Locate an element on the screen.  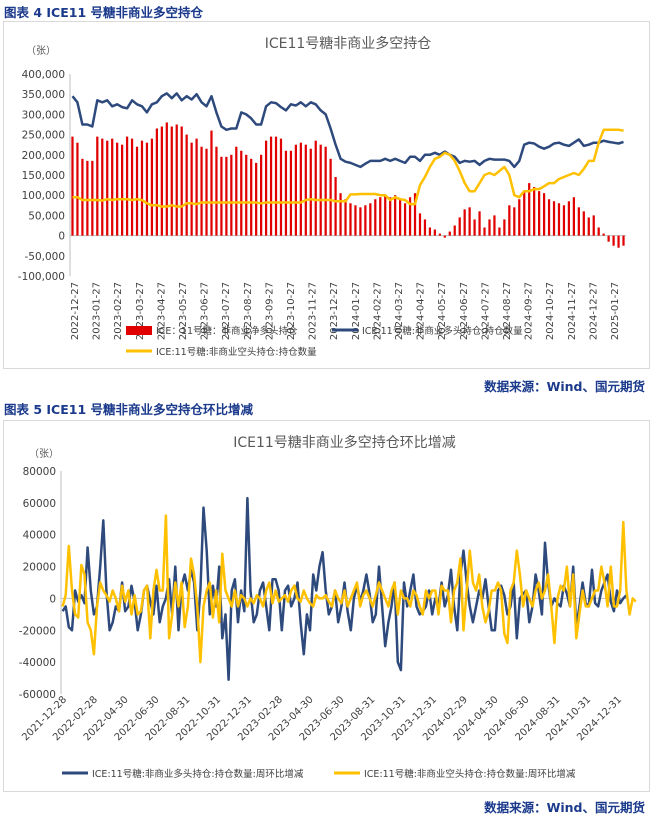
y-tick-label: 60000 is located at coordinates (39, 504).